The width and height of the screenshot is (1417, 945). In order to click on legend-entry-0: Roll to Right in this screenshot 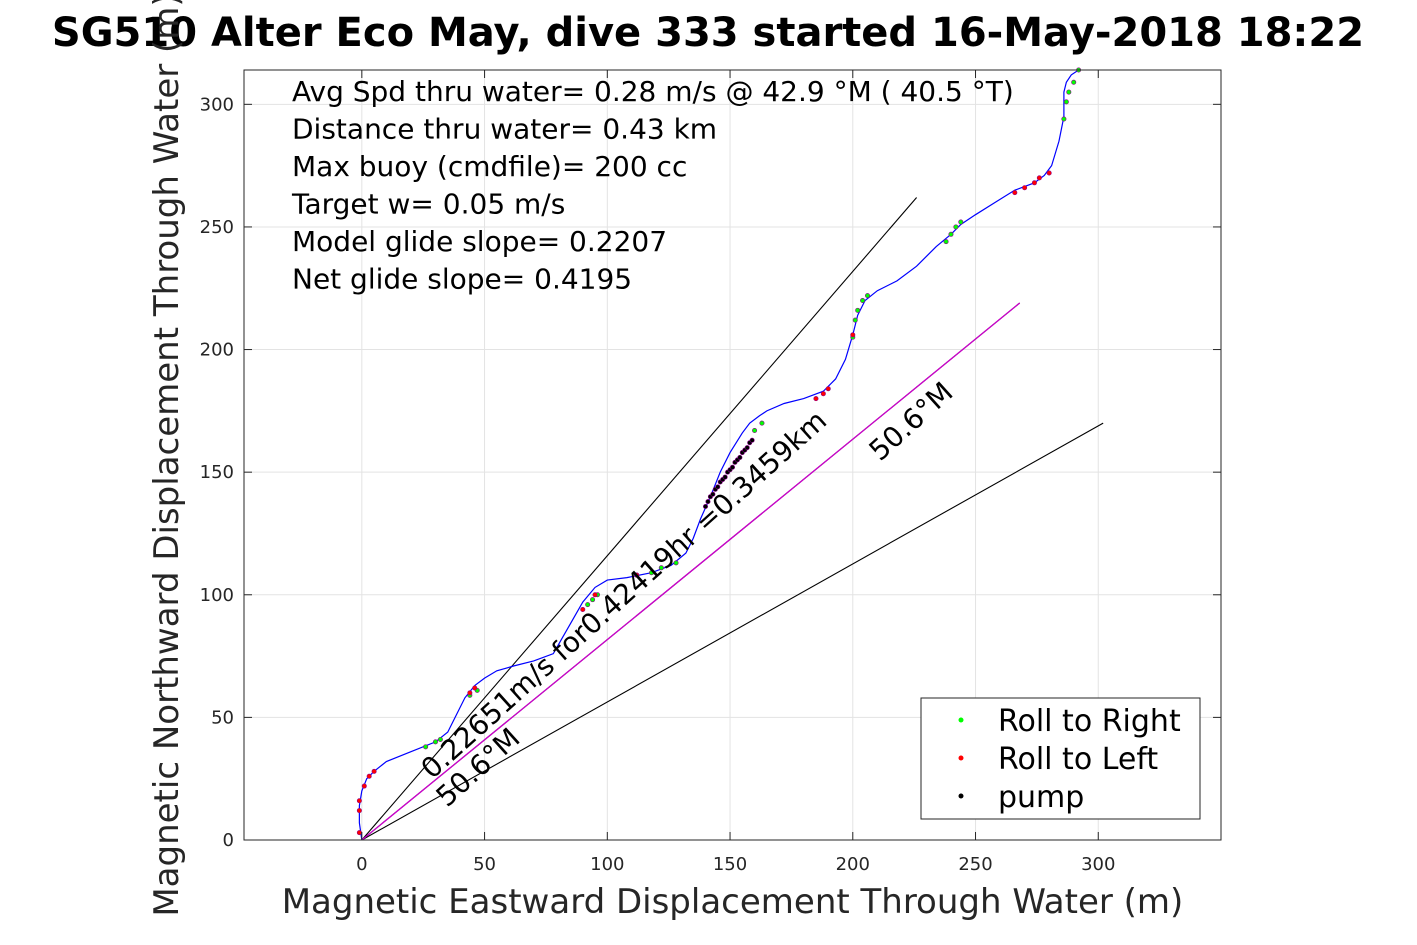, I will do `click(1089, 721)`.